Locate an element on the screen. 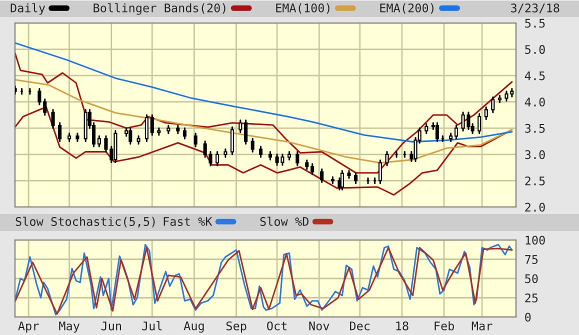  x-tick-label: Sep is located at coordinates (236, 327).